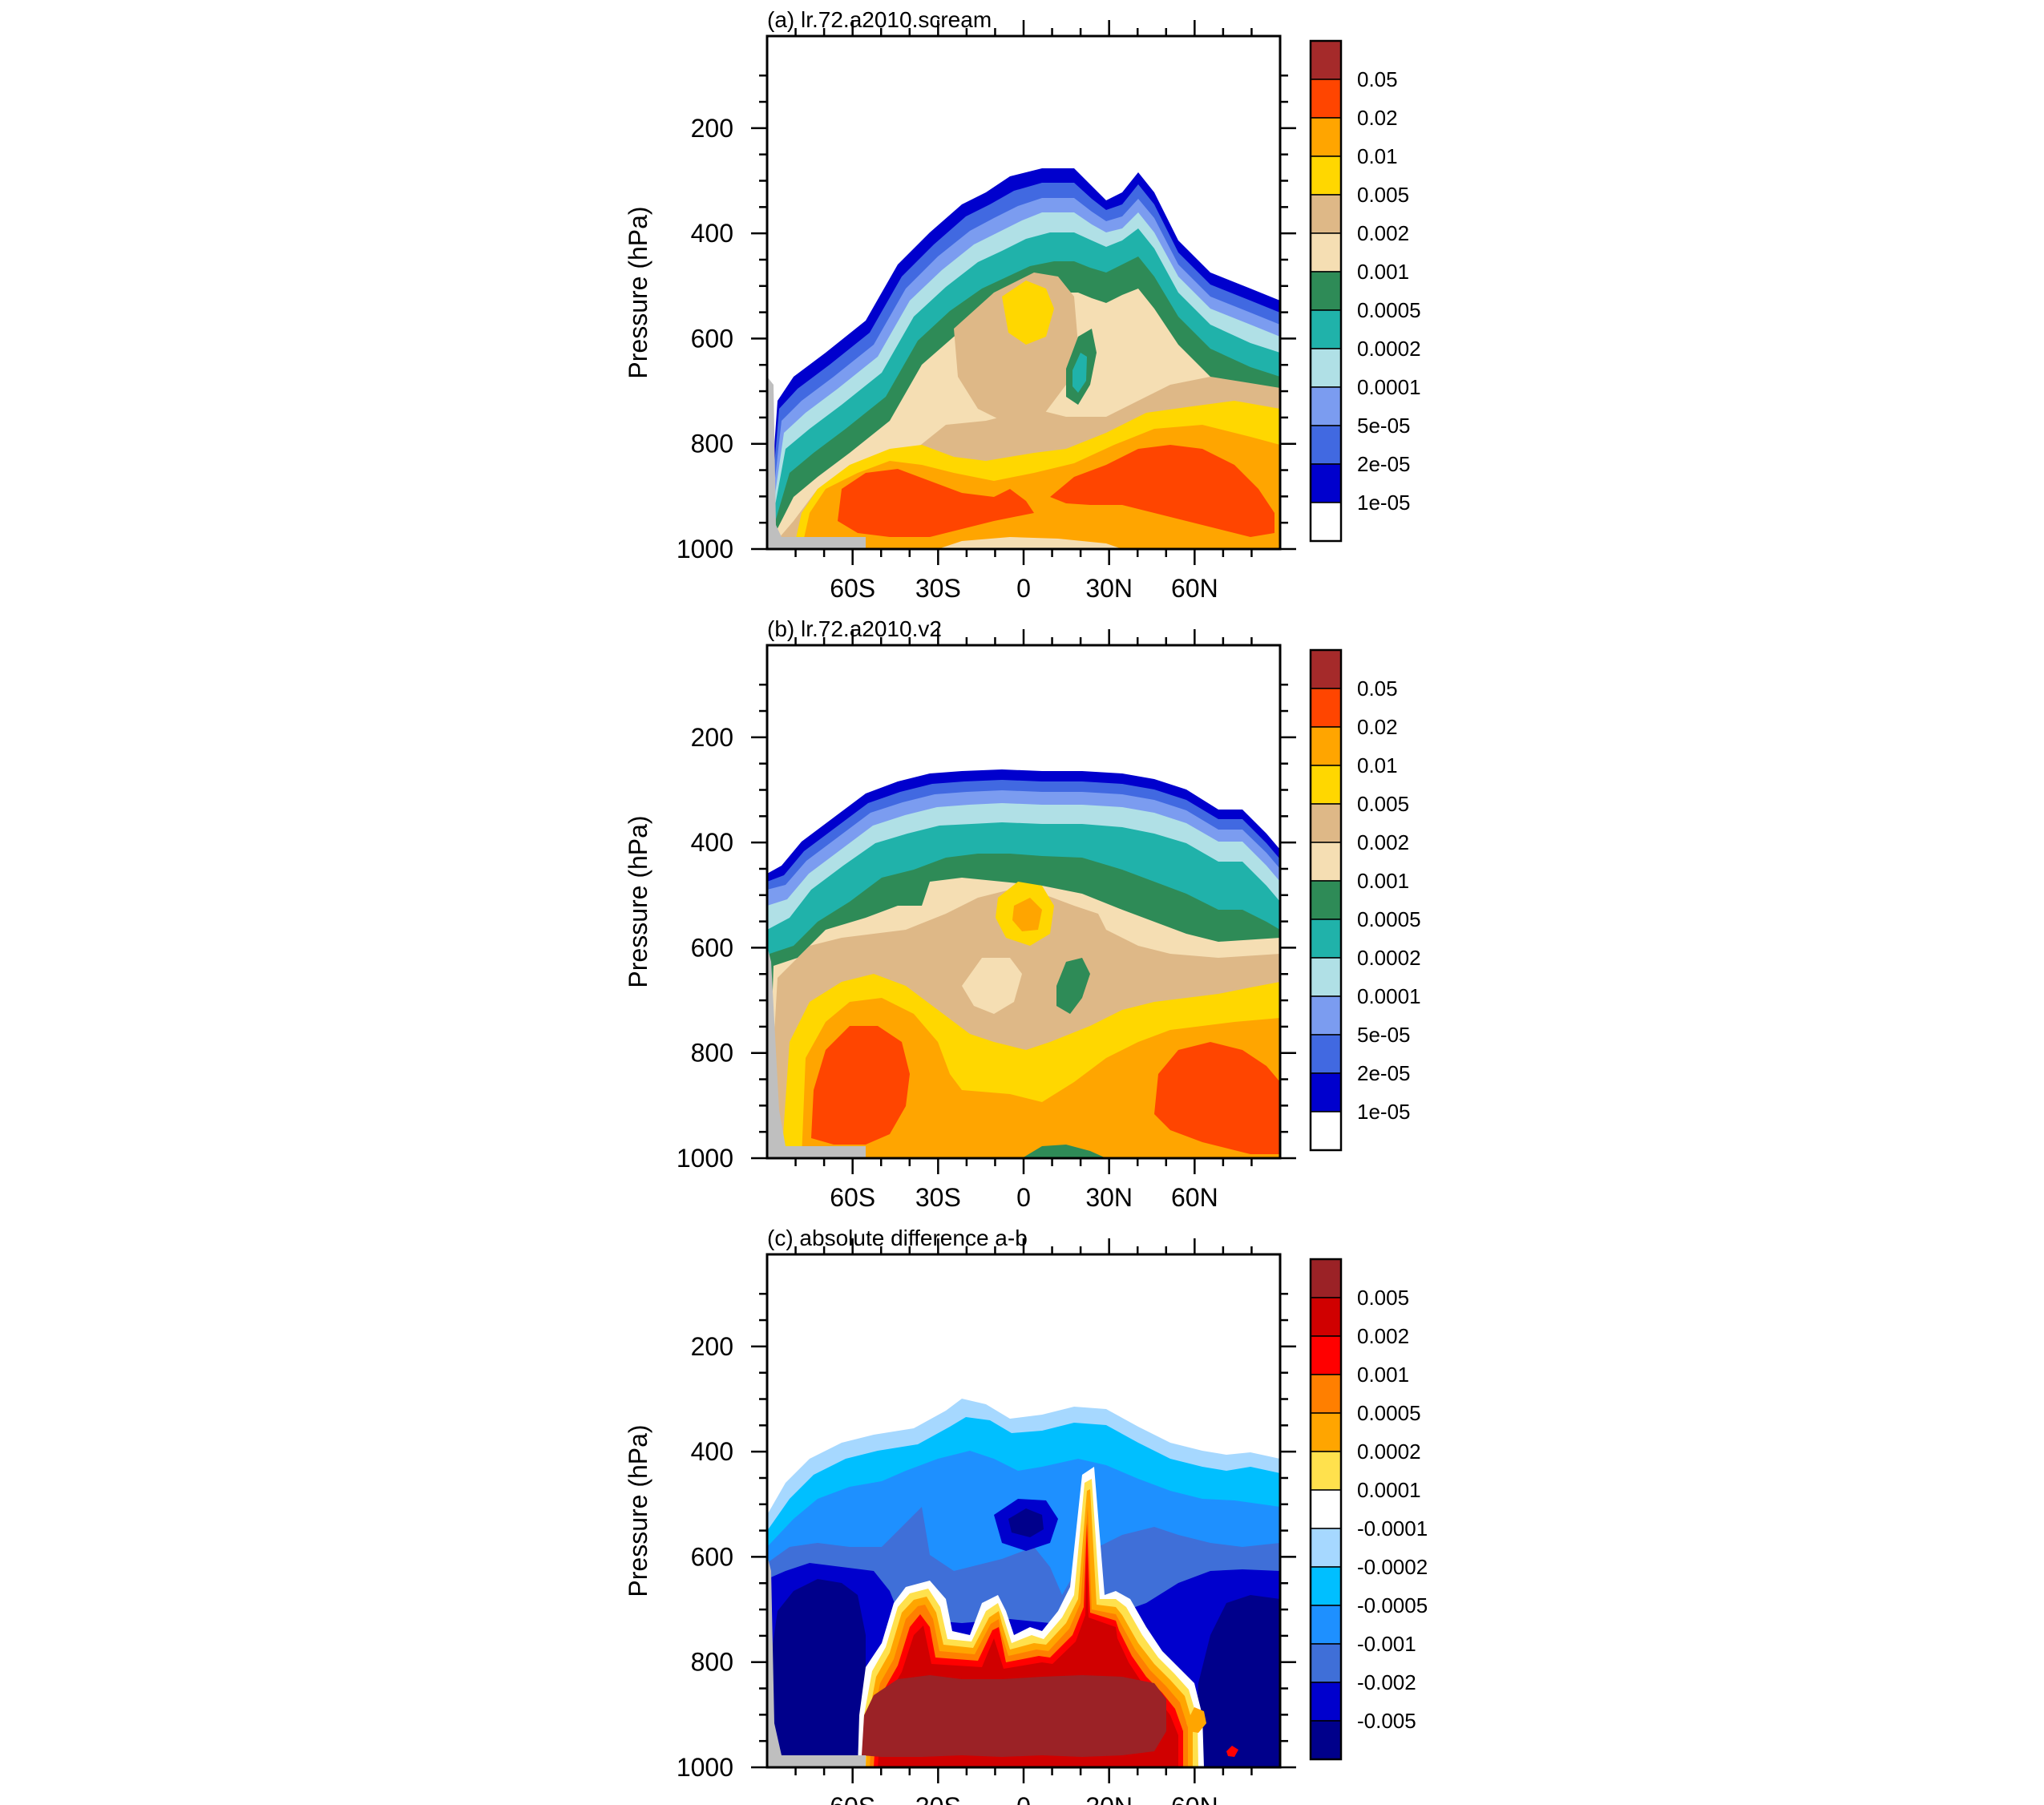 This screenshot has width=2044, height=1805. I want to click on panel-b-y-tick-label: 800, so click(712, 1053).